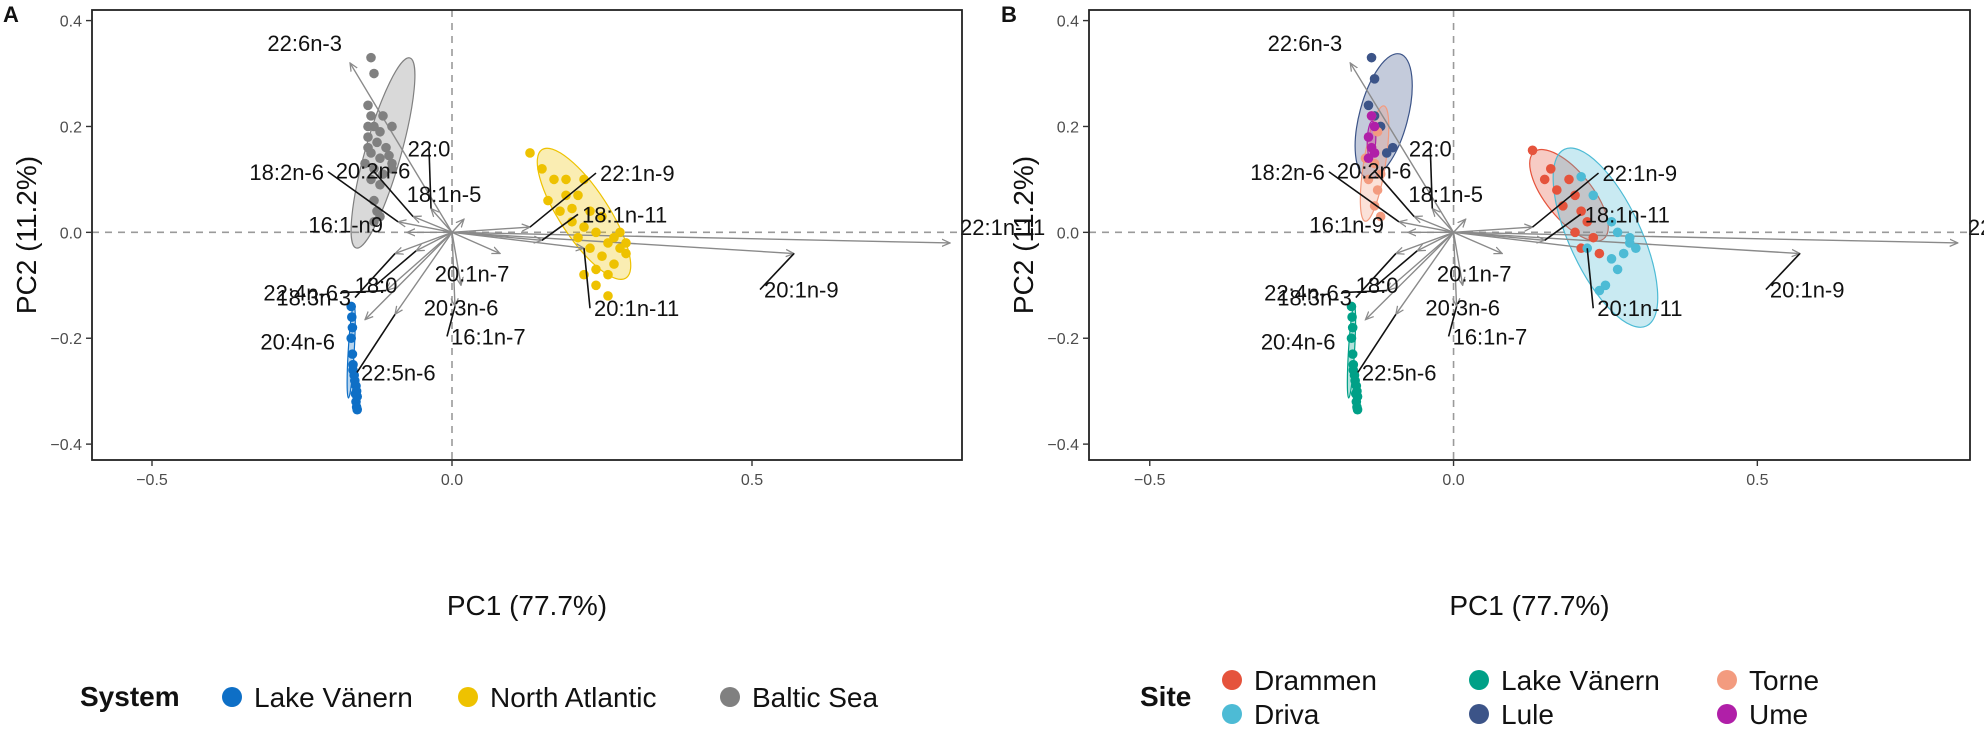  What do you see at coordinates (1784, 680) in the screenshot?
I see `legend-label: Torne` at bounding box center [1784, 680].